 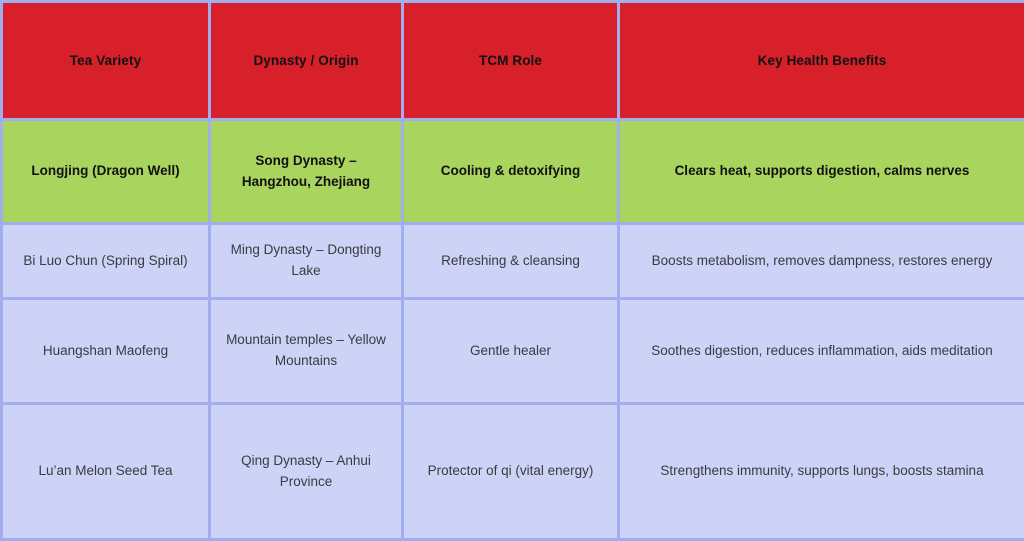 I want to click on cell-dynasty-origin: Song Dynasty – Hangzhou, Zhejiang, so click(x=306, y=172).